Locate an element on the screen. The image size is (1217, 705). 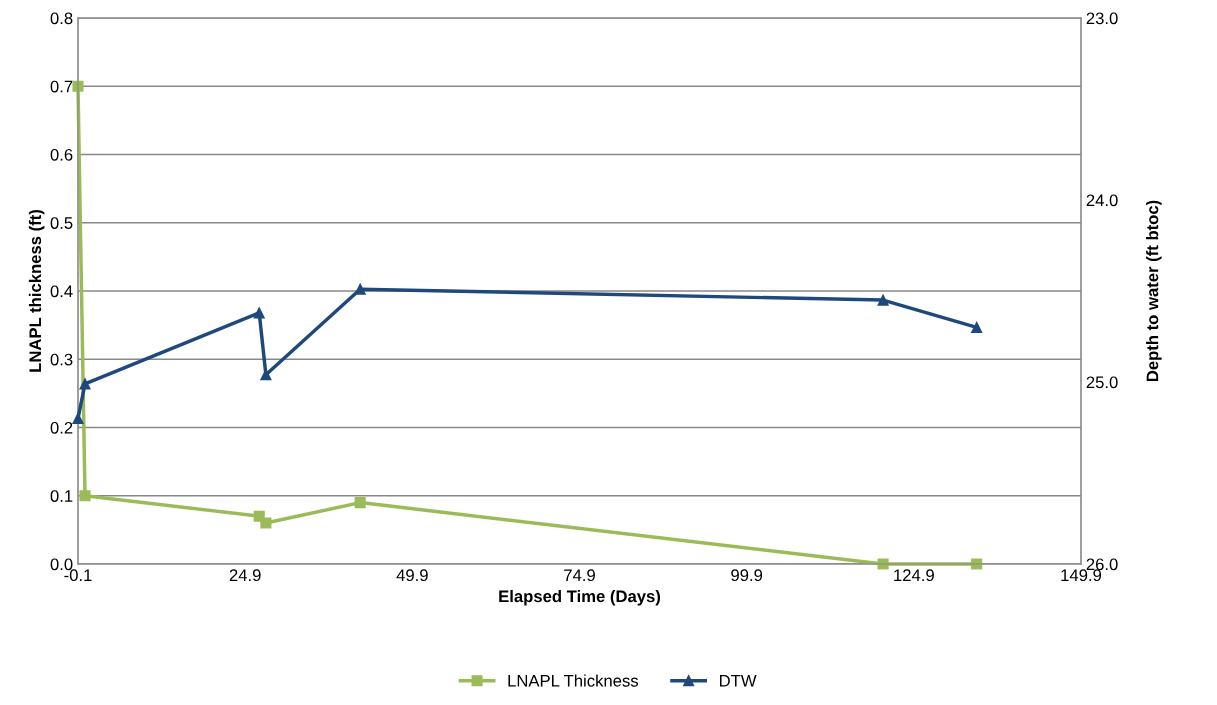
y-tick-label: 0.6 is located at coordinates (61, 154).